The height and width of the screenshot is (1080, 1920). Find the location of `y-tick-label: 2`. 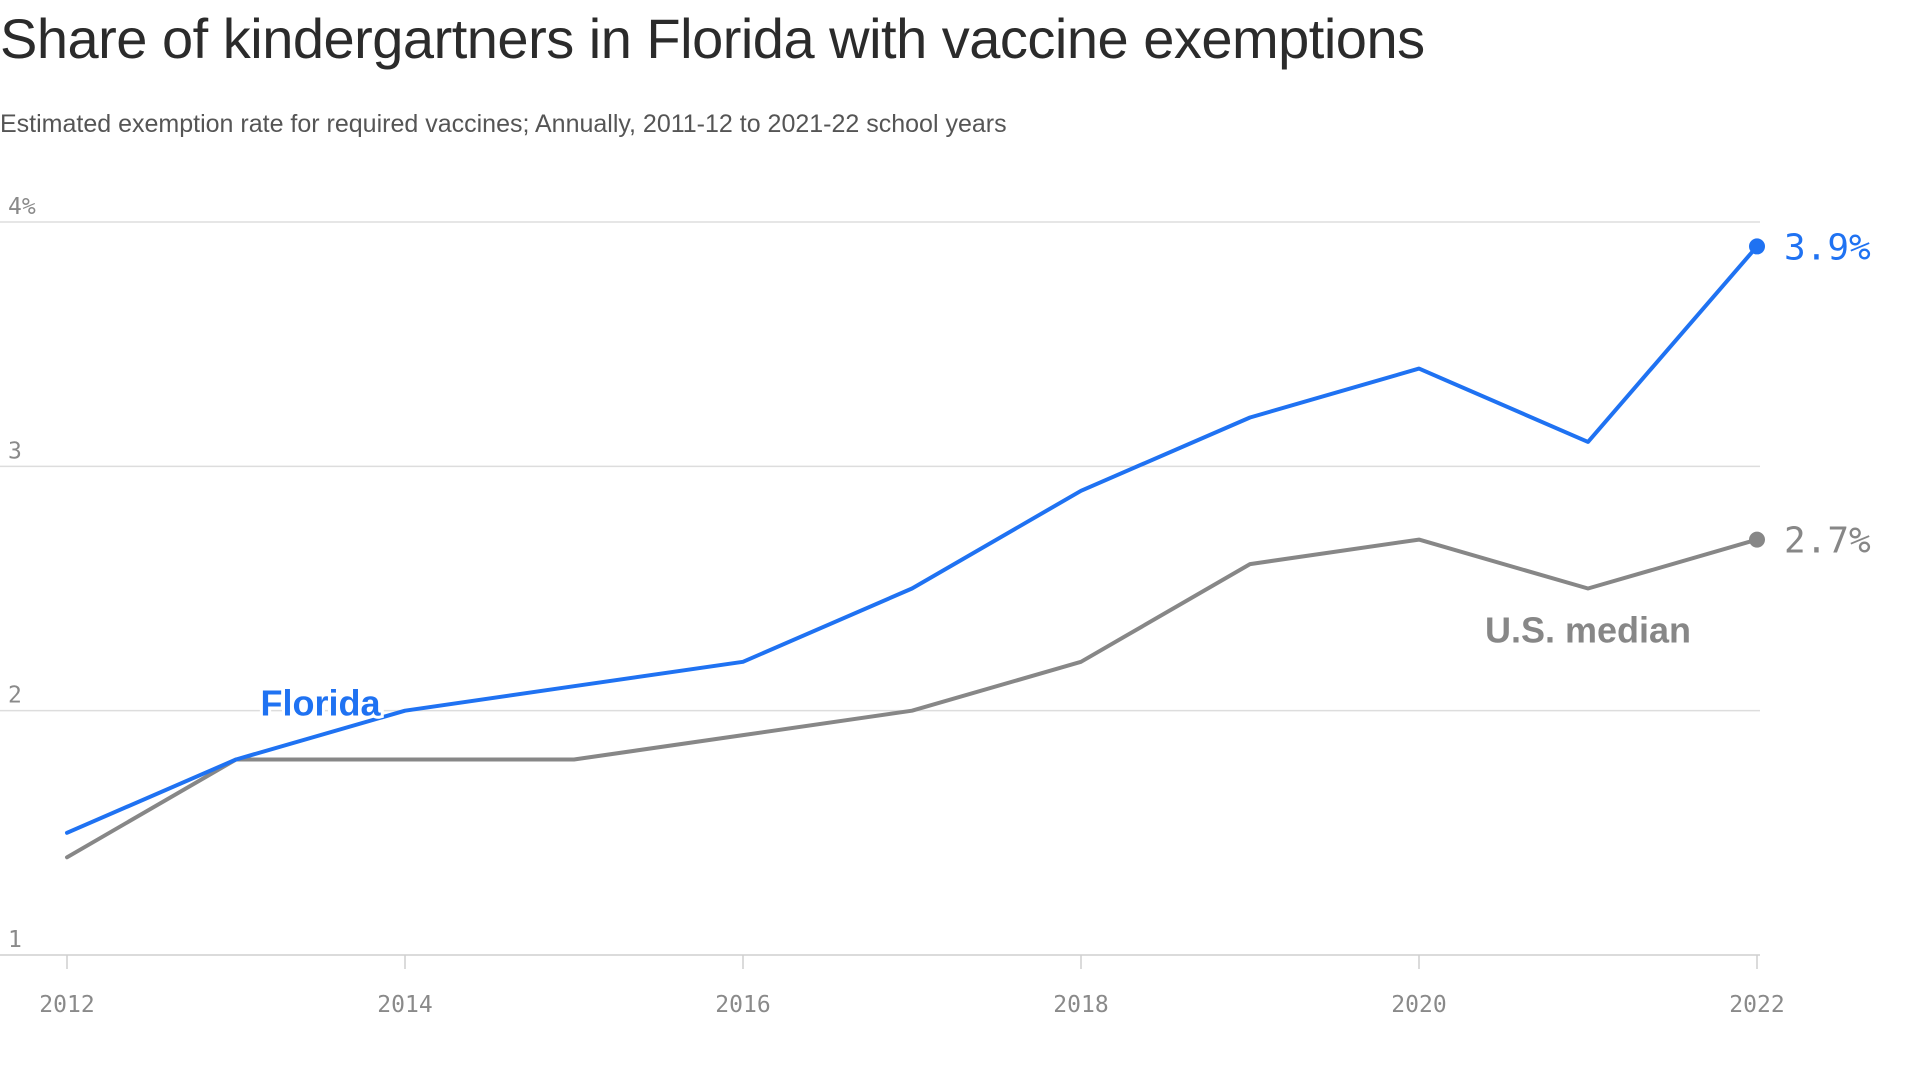

y-tick-label: 2 is located at coordinates (15, 696).